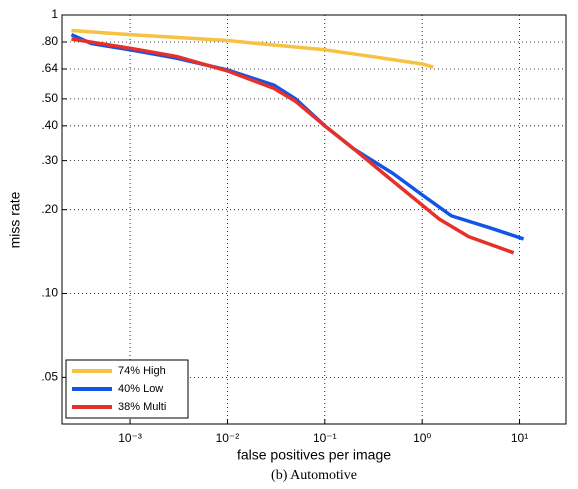 Image resolution: width=578 pixels, height=489 pixels. Describe the element at coordinates (49, 98) in the screenshot. I see `y-tick-label: .50` at that location.